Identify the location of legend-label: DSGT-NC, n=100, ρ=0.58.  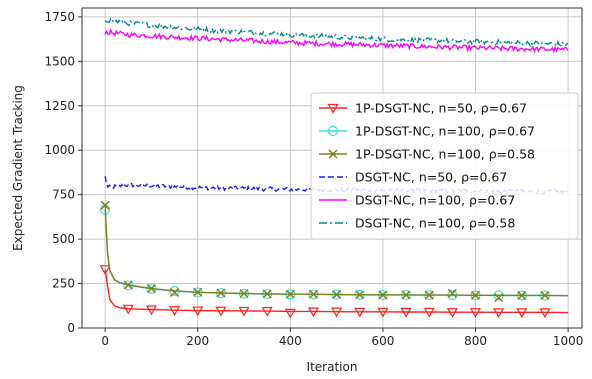
(435, 223).